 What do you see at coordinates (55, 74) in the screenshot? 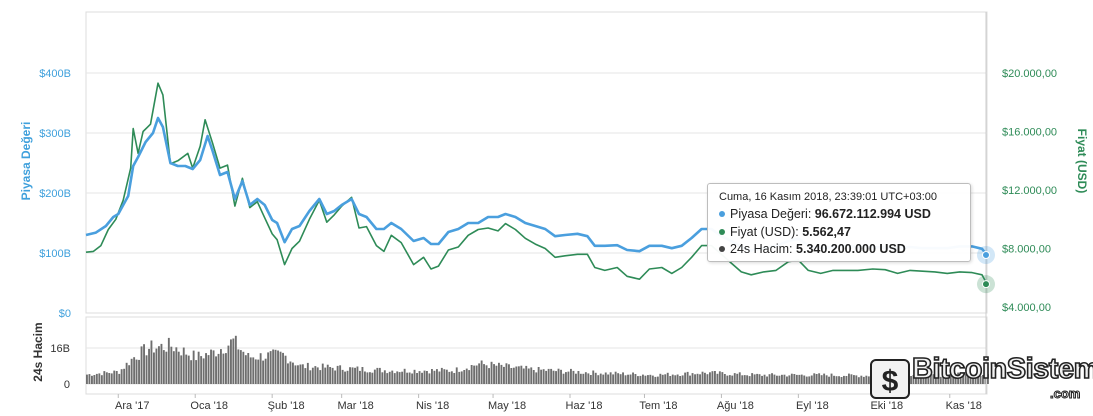
I see `left-tick-label: $400B` at bounding box center [55, 74].